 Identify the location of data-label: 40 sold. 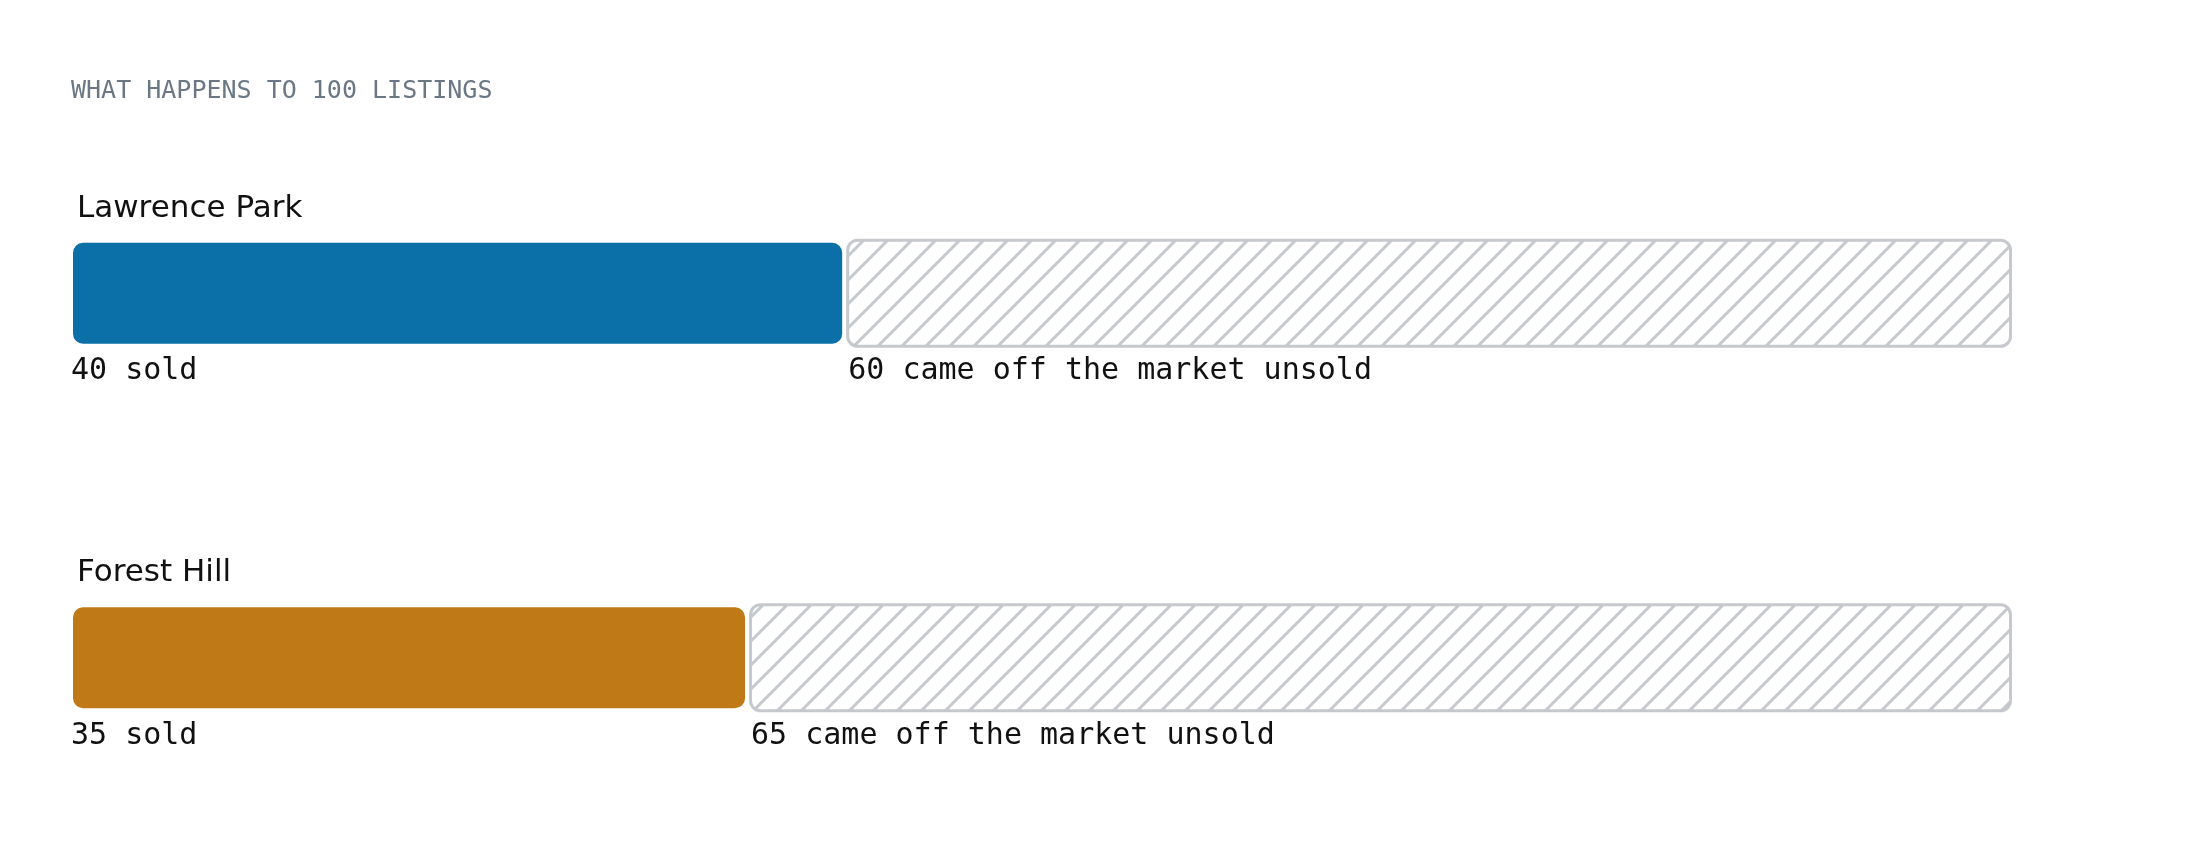
(134, 369).